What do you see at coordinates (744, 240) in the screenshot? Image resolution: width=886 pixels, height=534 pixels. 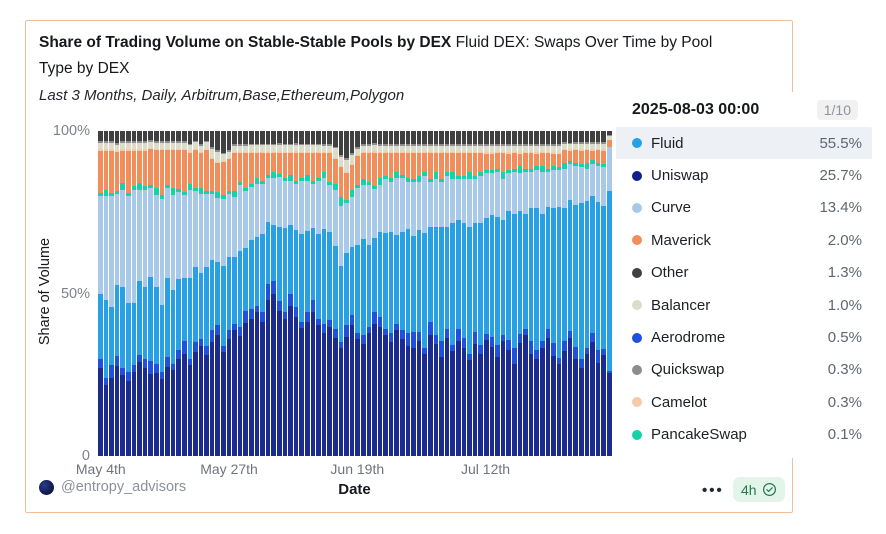 I see `legend-row-maverick: Maverick 2.0%` at bounding box center [744, 240].